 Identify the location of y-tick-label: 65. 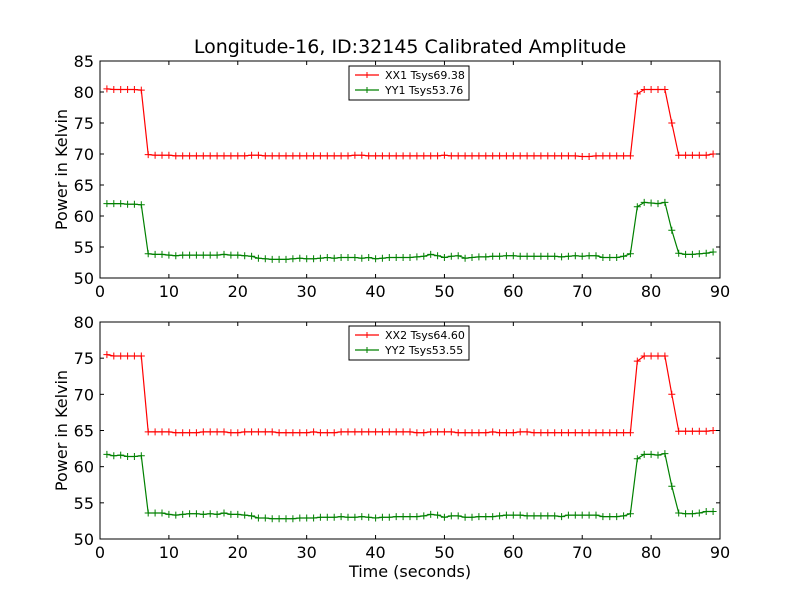
(84, 431).